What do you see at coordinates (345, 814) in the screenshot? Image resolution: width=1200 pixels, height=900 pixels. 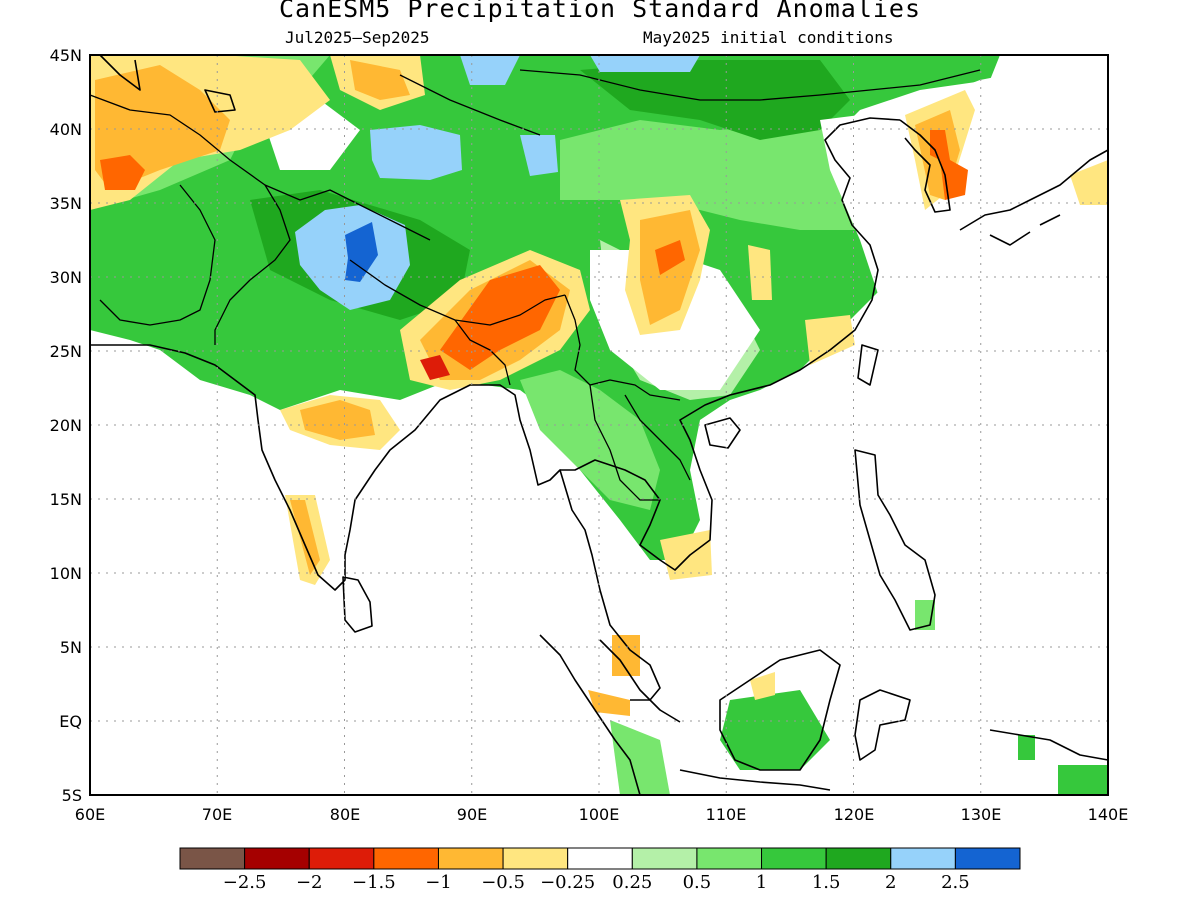 I see `lon-tick-label: 80E` at bounding box center [345, 814].